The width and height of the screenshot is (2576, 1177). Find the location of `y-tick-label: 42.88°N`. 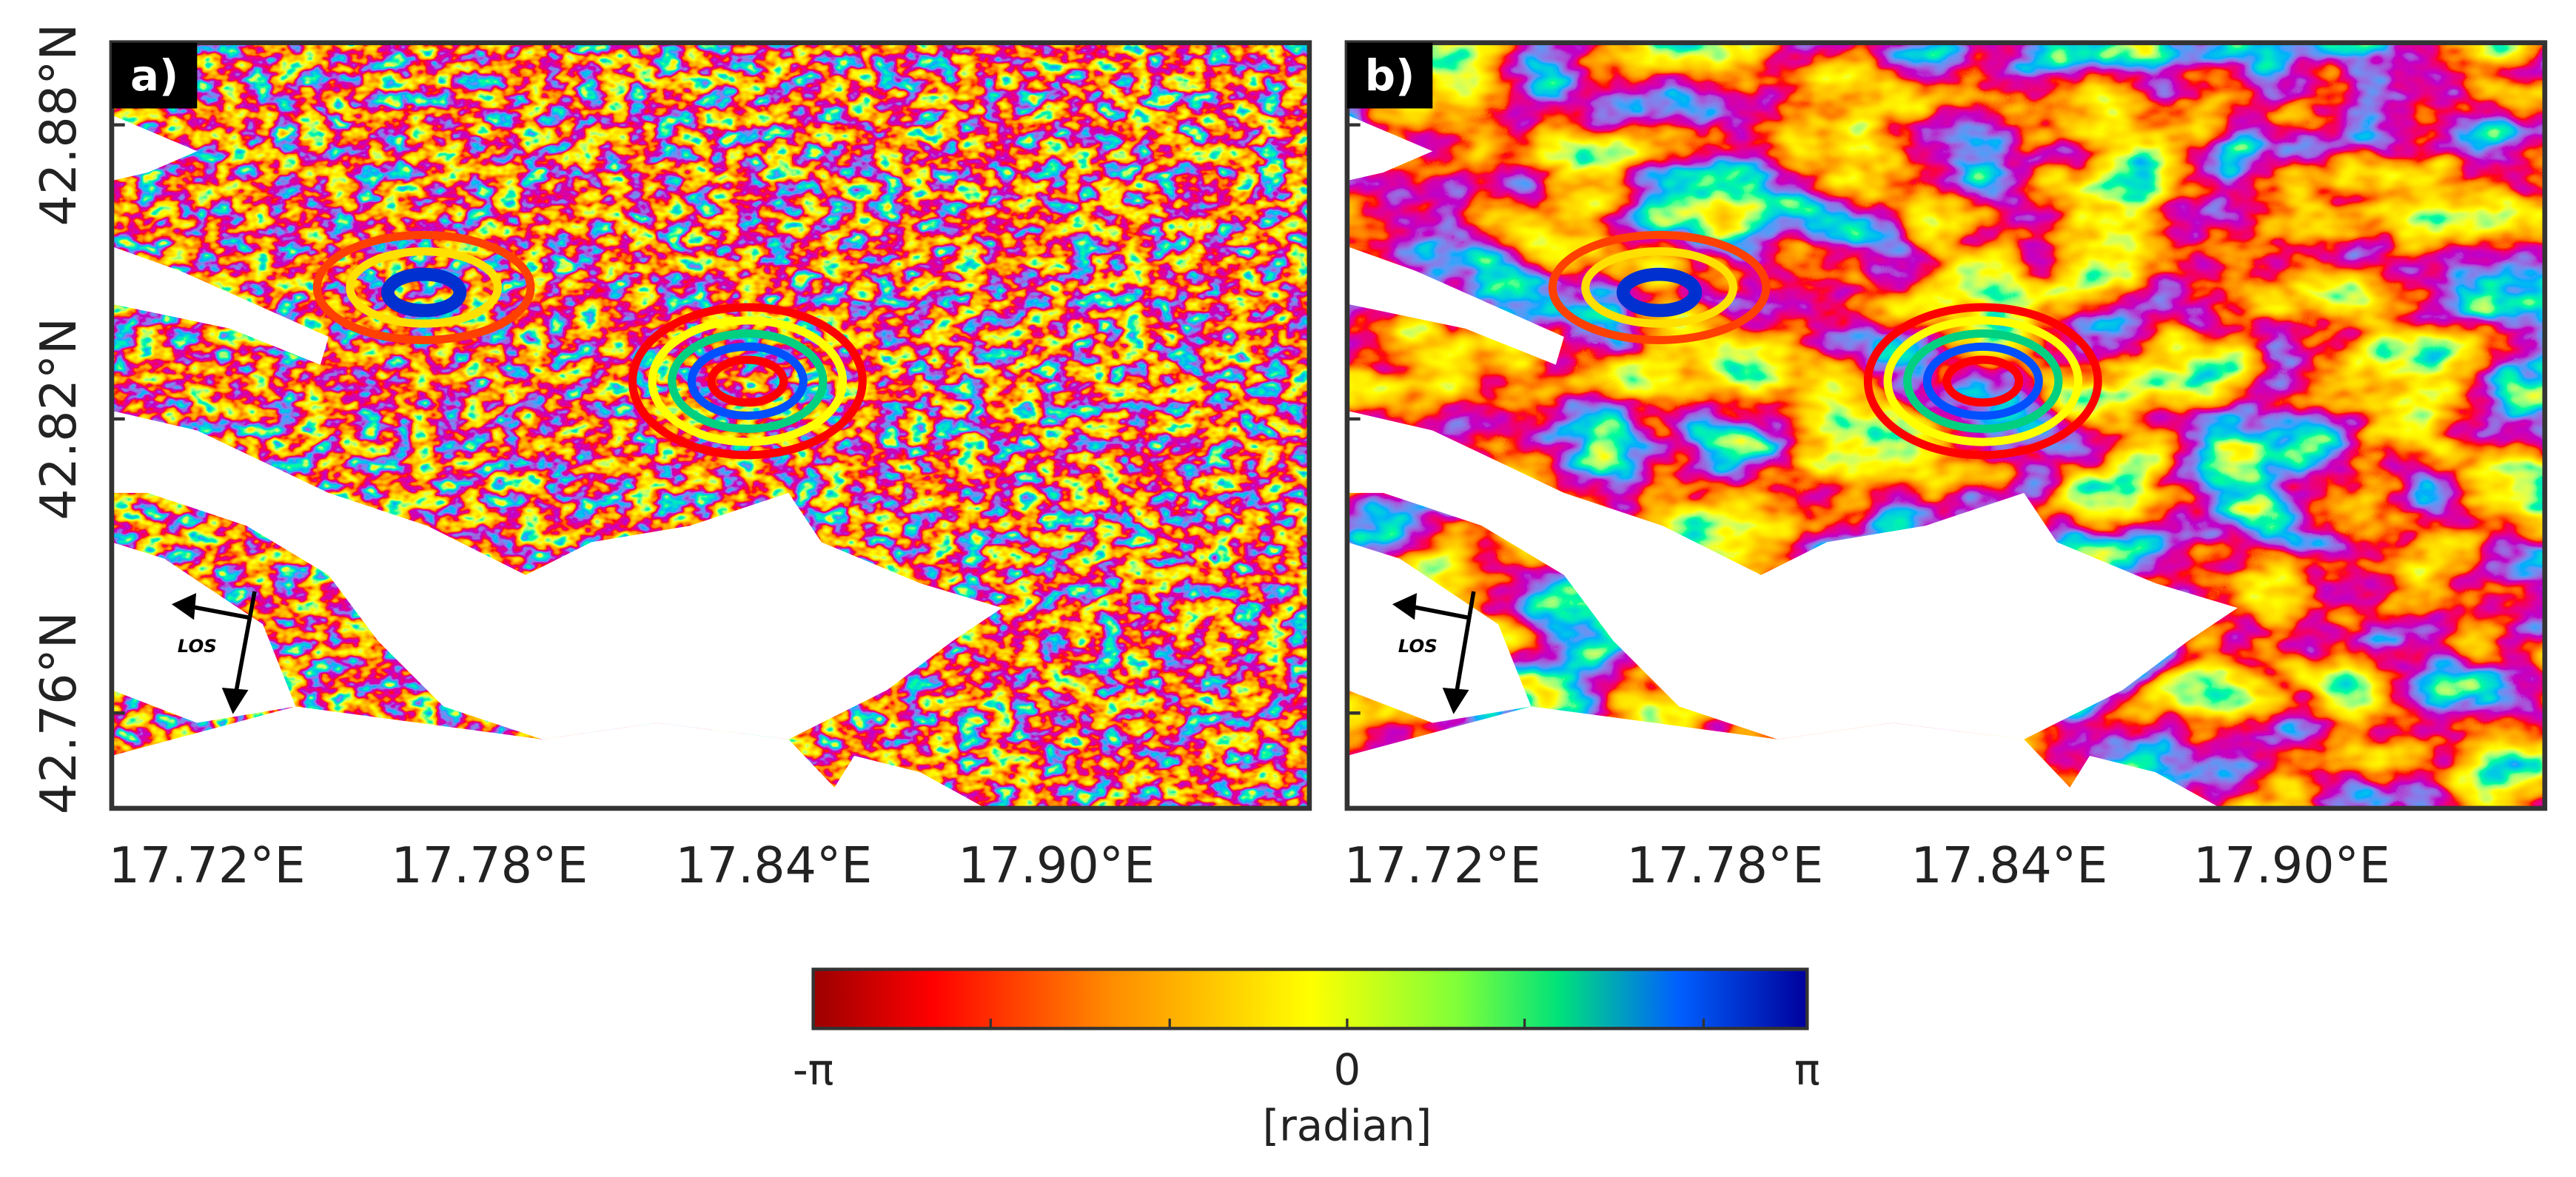

y-tick-label: 42.88°N is located at coordinates (58, 125).